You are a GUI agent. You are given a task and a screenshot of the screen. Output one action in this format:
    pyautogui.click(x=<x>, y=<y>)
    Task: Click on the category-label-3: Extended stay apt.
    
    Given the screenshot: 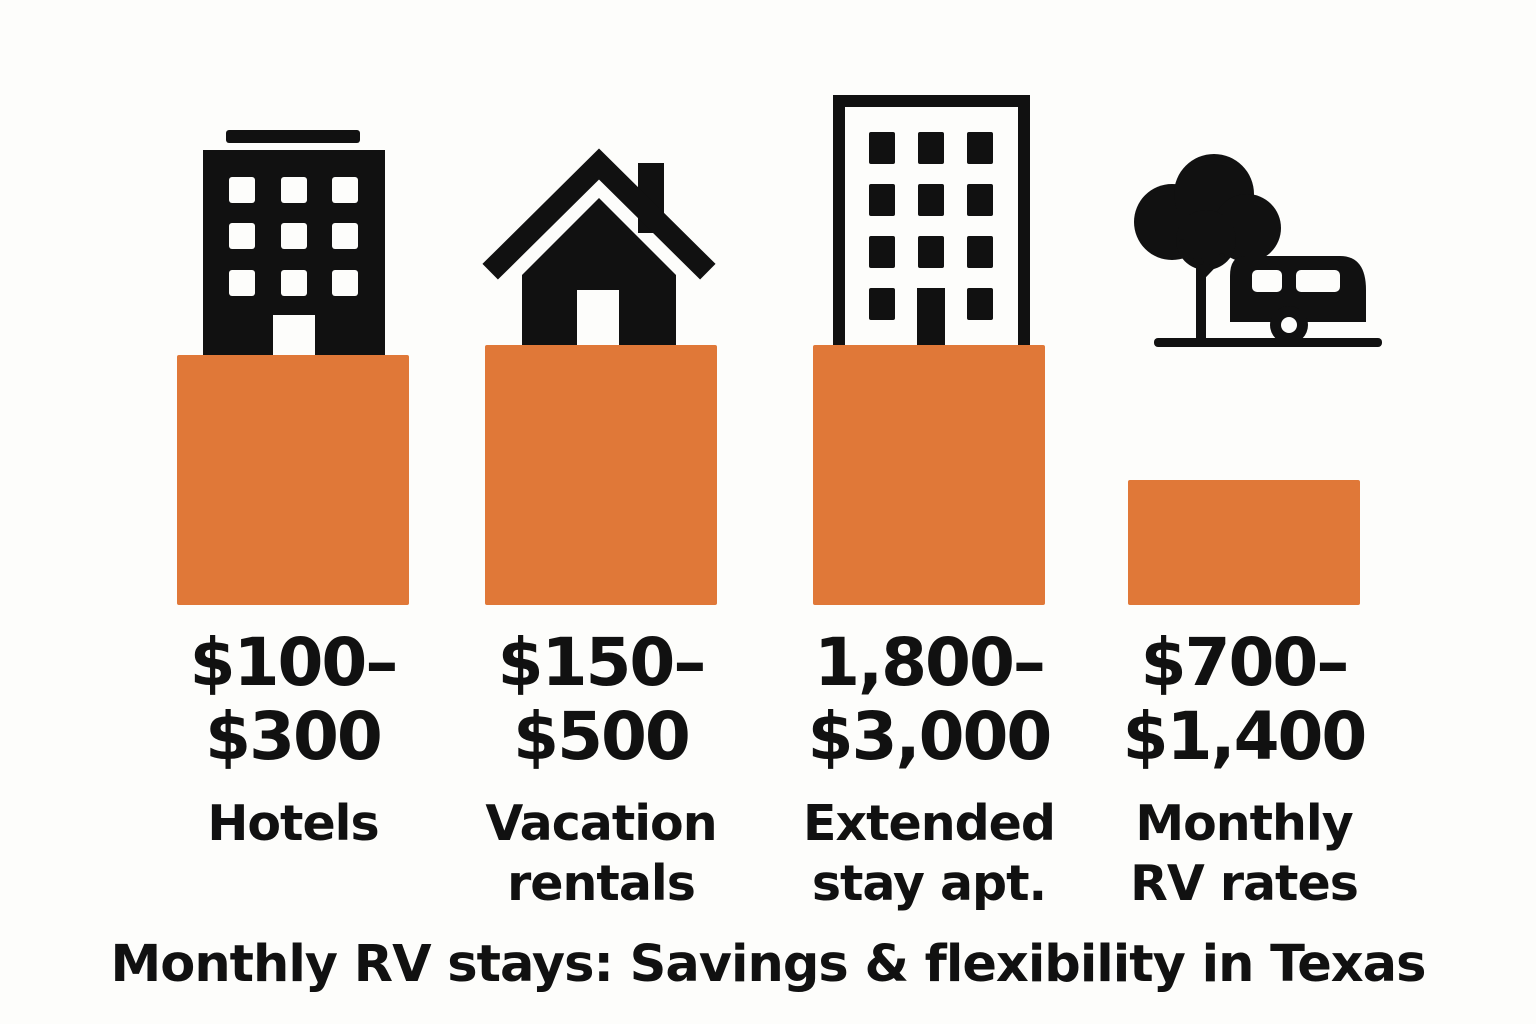 What is the action you would take?
    pyautogui.click(x=929, y=853)
    